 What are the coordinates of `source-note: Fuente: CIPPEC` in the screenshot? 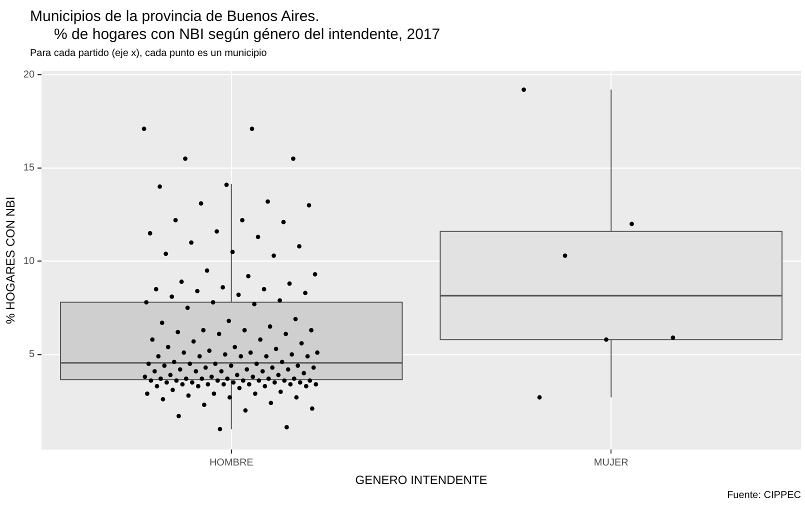 It's located at (764, 495).